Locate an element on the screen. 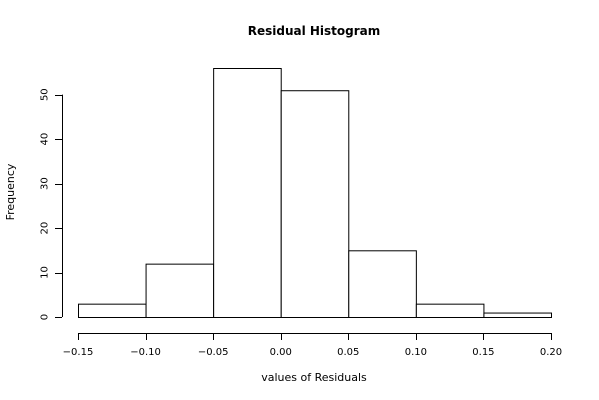 This screenshot has width=599, height=400. y-axis: 0 10 20 30 40 50 is located at coordinates (51, 204).